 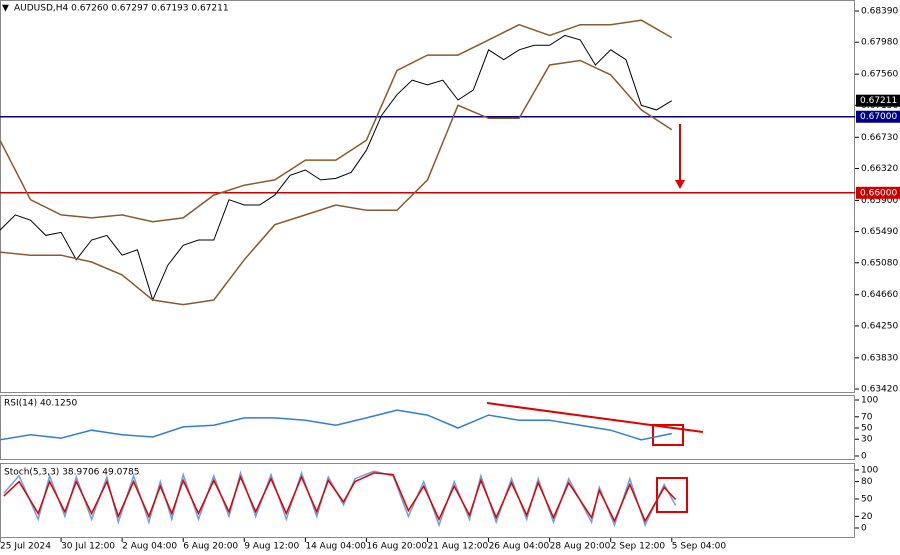 What do you see at coordinates (867, 417) in the screenshot?
I see `y-tick-label: 70` at bounding box center [867, 417].